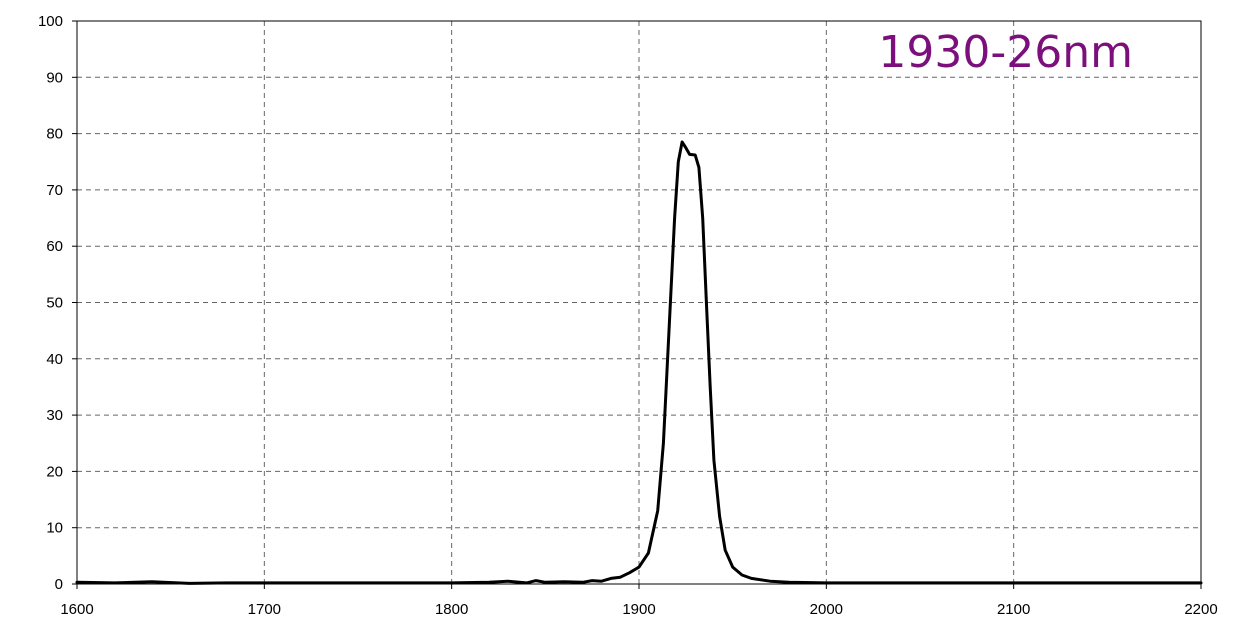 This screenshot has height=642, width=1234. I want to click on y-axis-ticks: 0 10 20 30 40 50 60 70 80 90 100, so click(57, 303).